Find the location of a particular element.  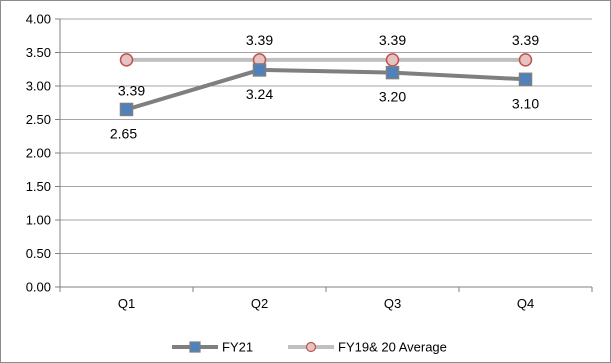

y-axis: 0.00 0.50 1.00 1.50 2.00 2.50 3.00 3.50 4.00 is located at coordinates (43, 153).